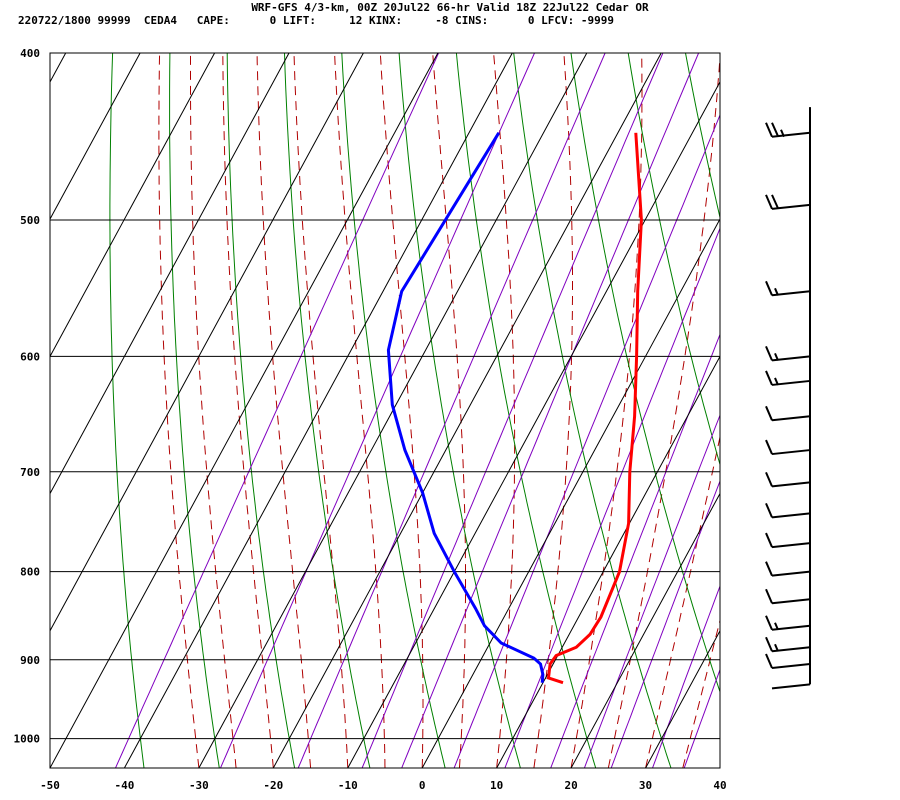 The width and height of the screenshot is (900, 800). I want to click on dewpoint-profile, so click(465, 407).